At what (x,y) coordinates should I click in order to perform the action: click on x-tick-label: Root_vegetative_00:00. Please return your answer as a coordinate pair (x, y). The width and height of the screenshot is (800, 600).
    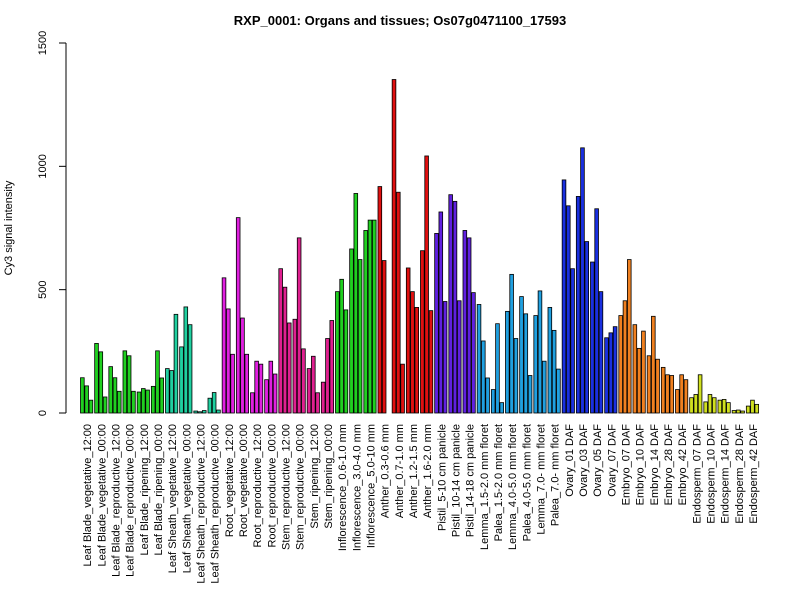
    Looking at the image, I should click on (244, 480).